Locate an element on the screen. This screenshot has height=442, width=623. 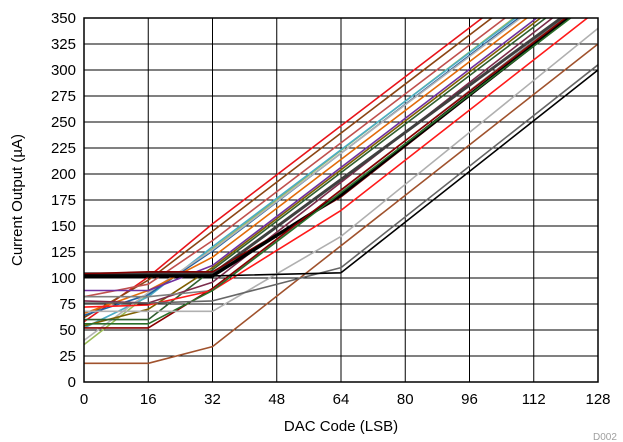
x-tick-label: 112 is located at coordinates (534, 399).